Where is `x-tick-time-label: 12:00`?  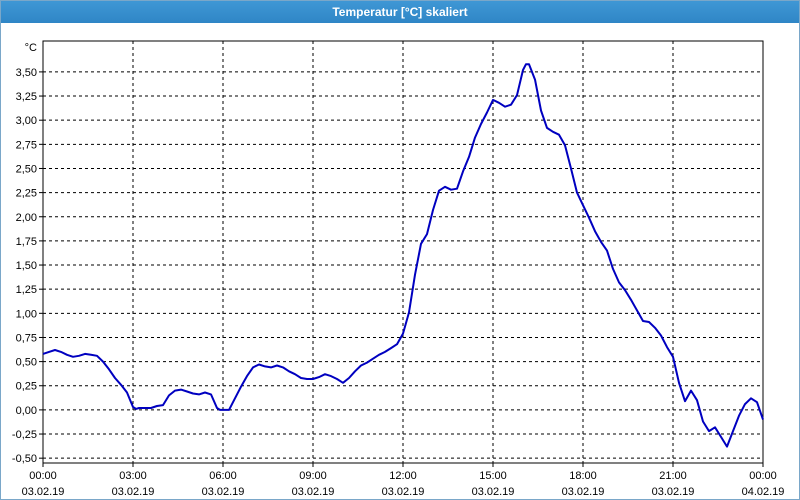 x-tick-time-label: 12:00 is located at coordinates (403, 476).